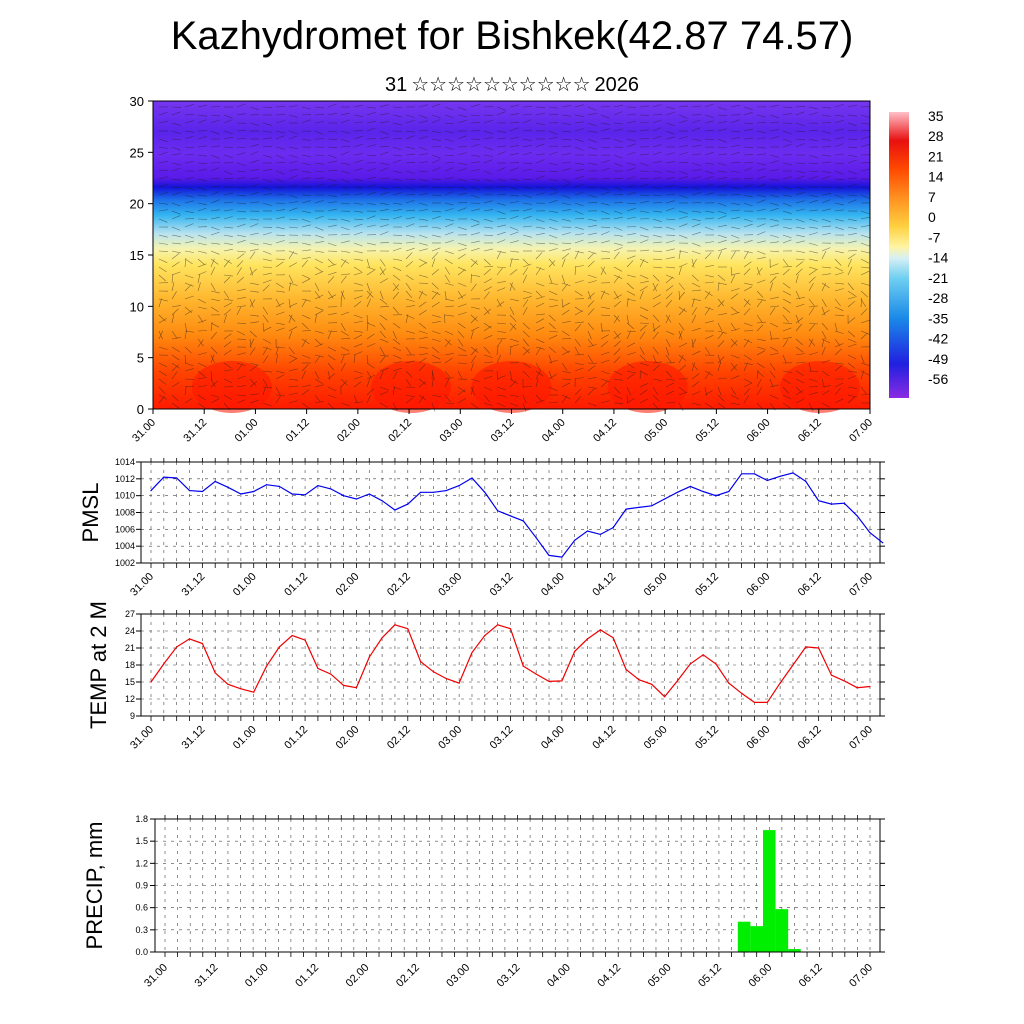 This screenshot has width=1024, height=1024. Describe the element at coordinates (408, 976) in the screenshot. I see `x-tick-label: 02.12` at that location.